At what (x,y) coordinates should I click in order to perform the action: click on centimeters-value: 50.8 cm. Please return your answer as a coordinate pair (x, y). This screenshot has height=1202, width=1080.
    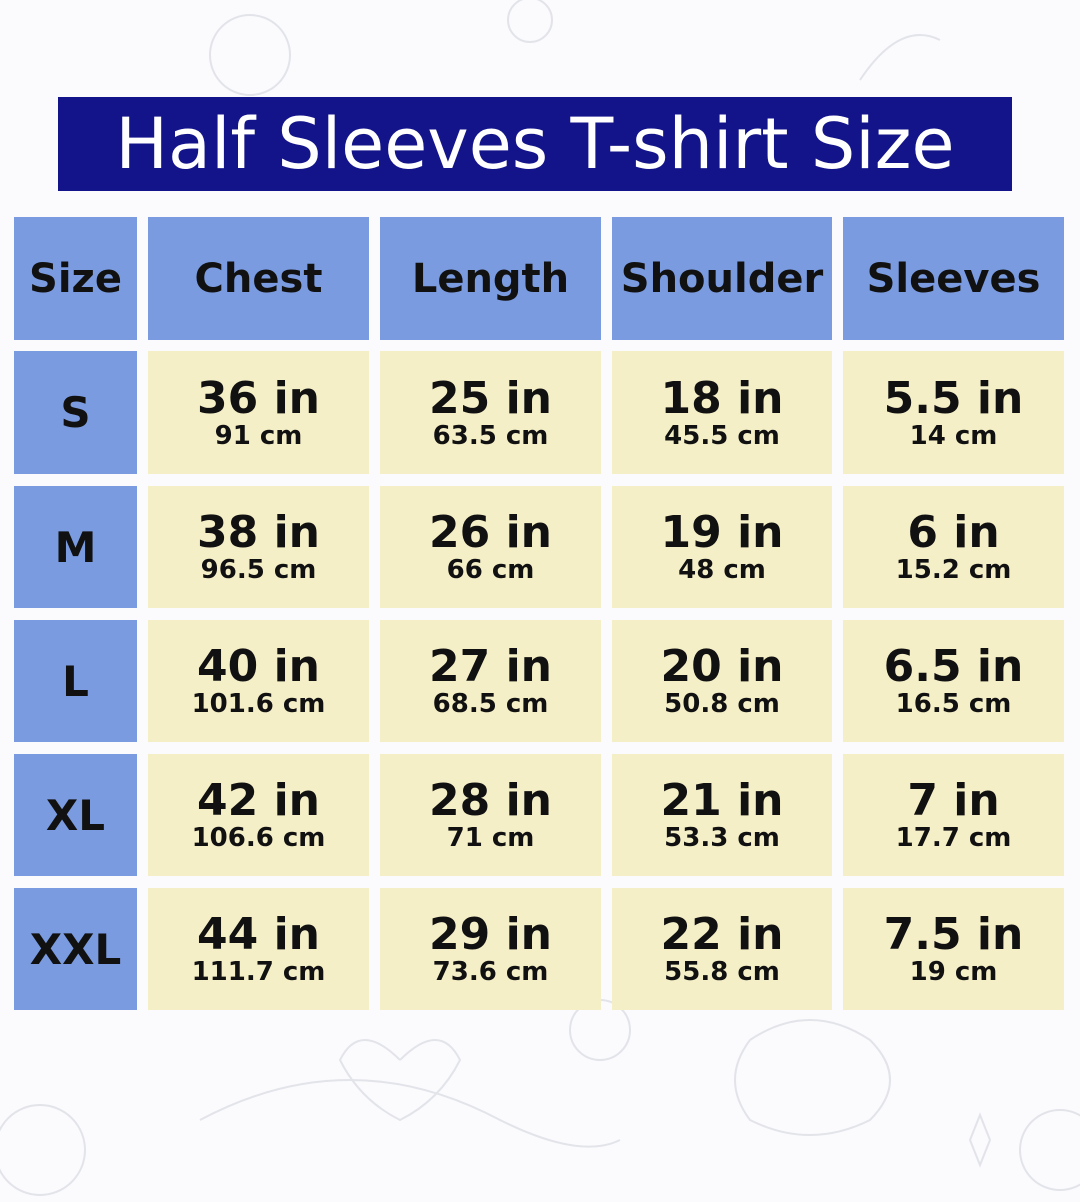
    Looking at the image, I should click on (722, 704).